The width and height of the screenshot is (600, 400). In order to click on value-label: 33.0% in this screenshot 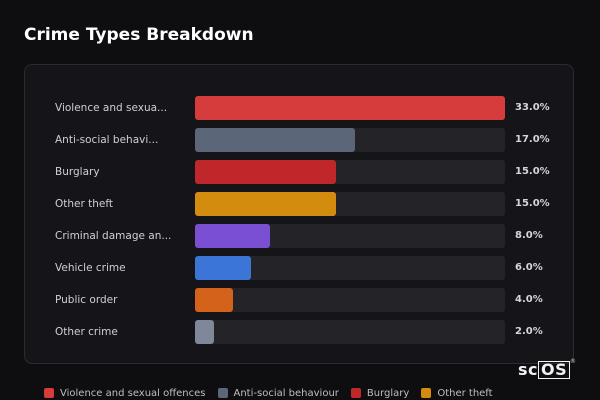, I will do `click(532, 107)`.